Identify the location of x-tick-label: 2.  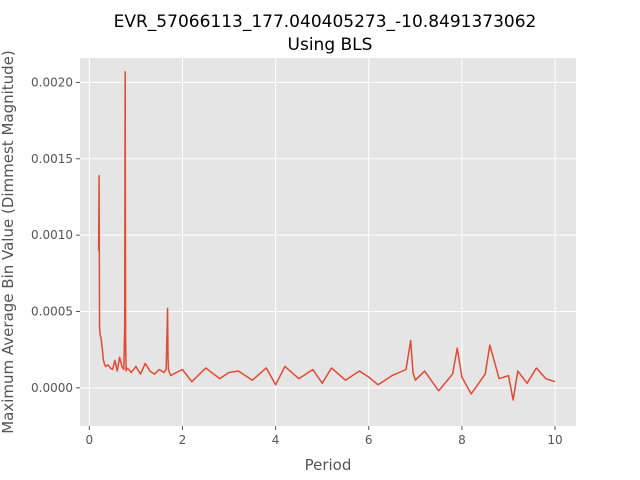
(183, 440).